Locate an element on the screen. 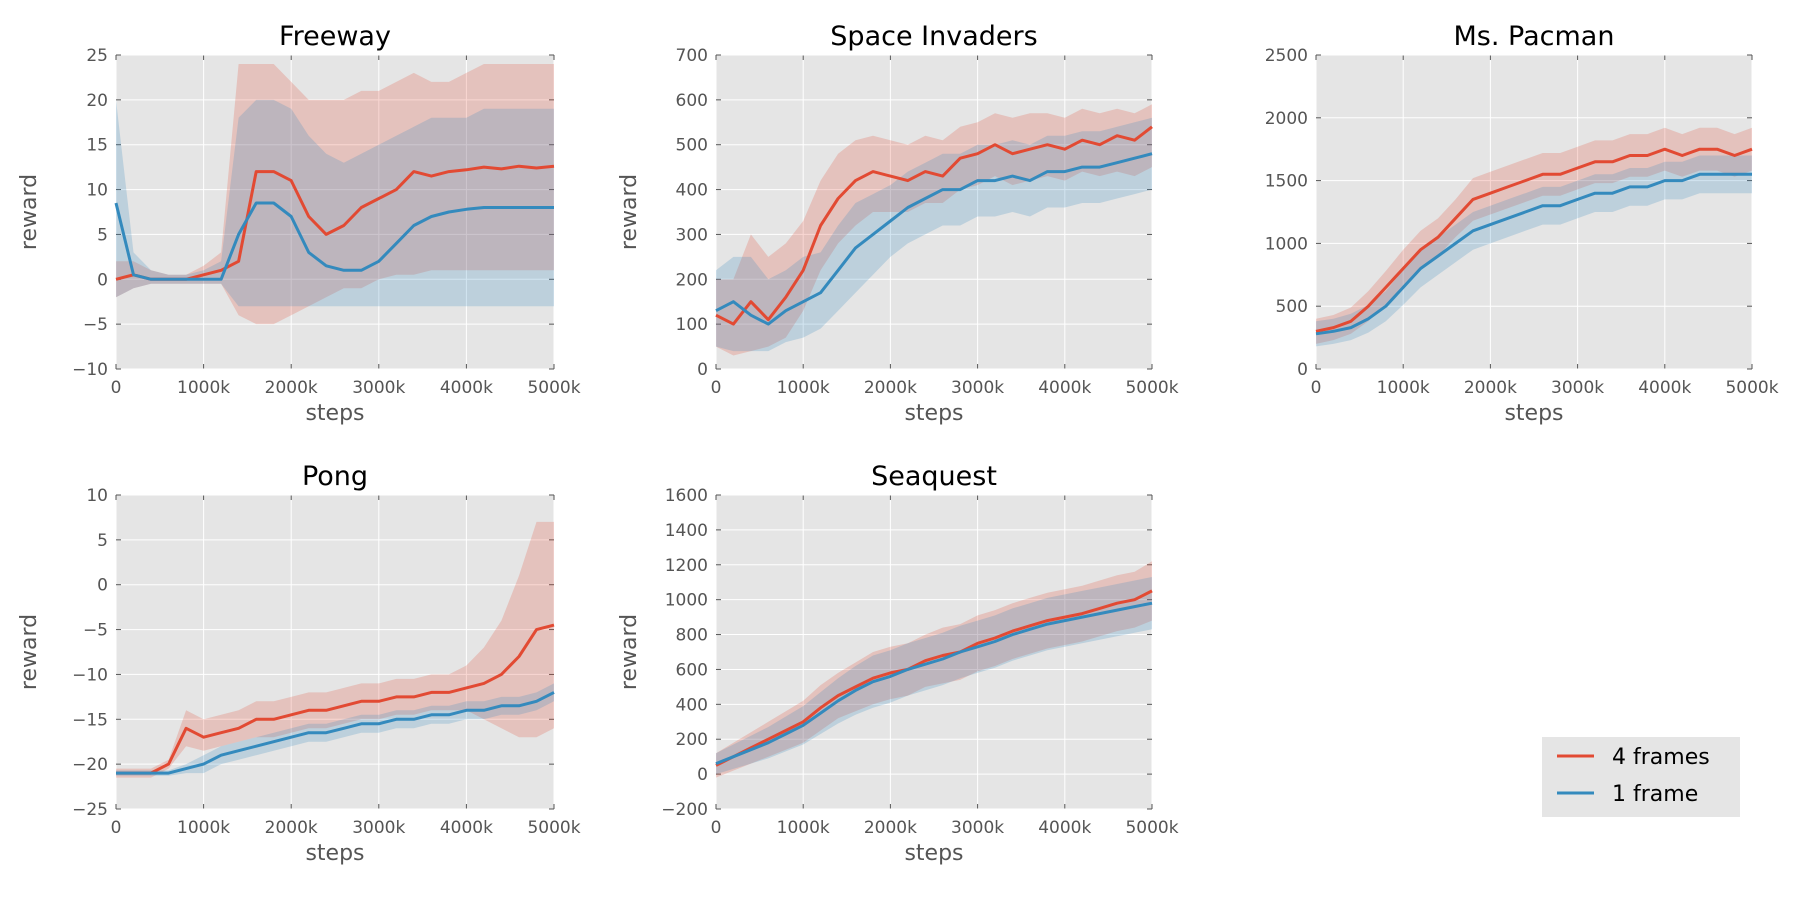 The width and height of the screenshot is (1801, 901). chart-title: Freeway is located at coordinates (335, 36).